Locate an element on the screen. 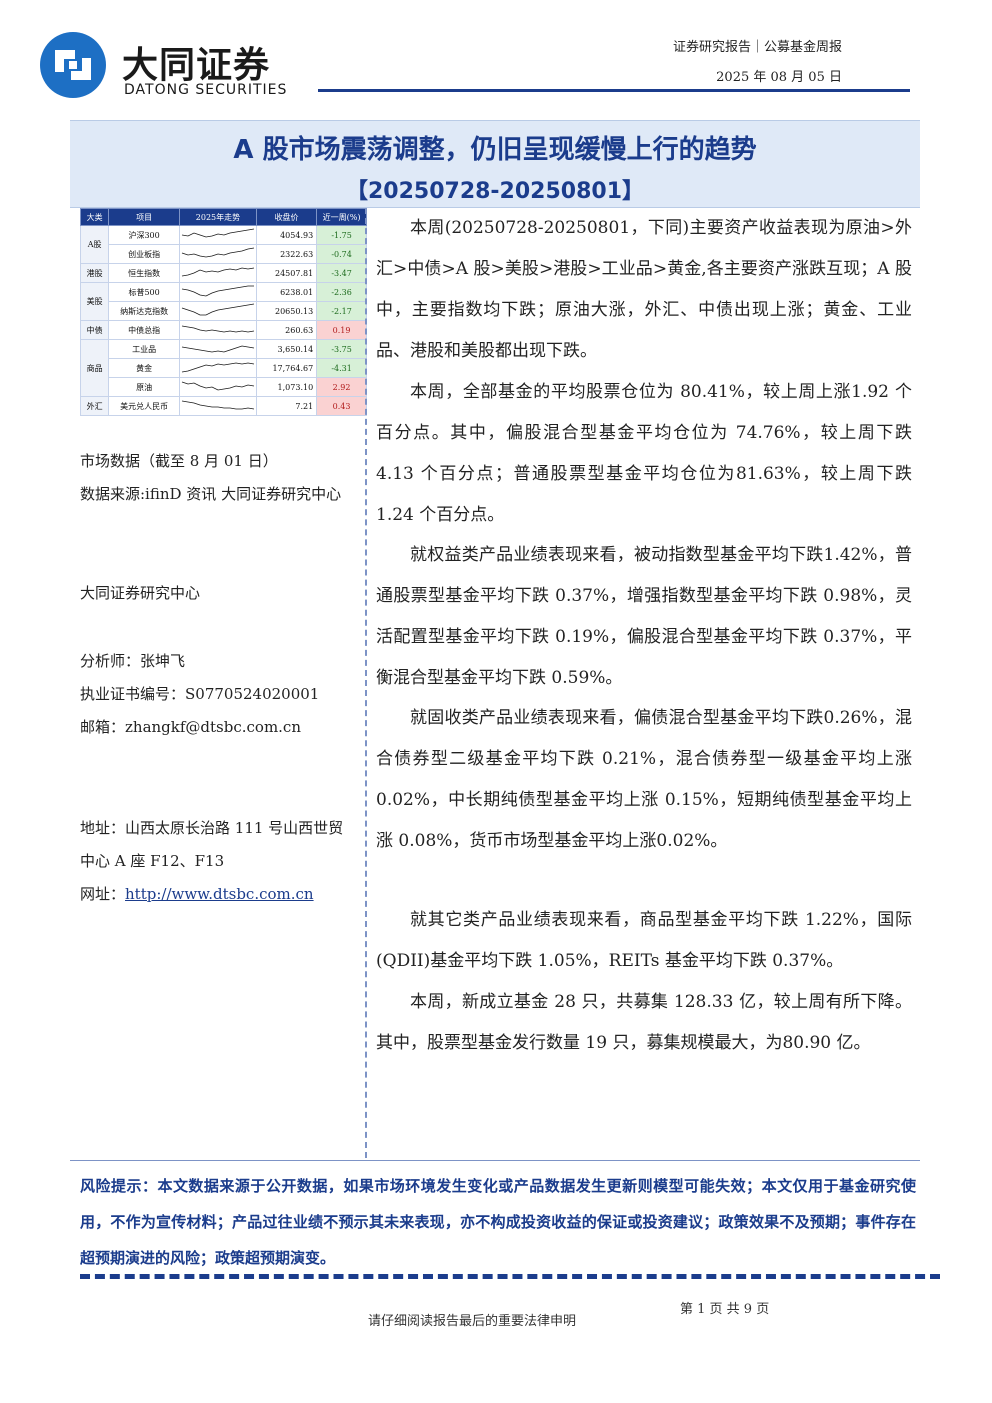 This screenshot has height=1403, width=992. row-change: 0.19 is located at coordinates (341, 330).